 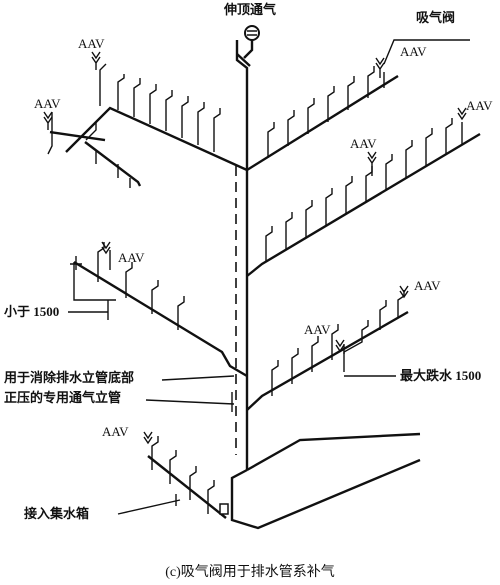 What do you see at coordinates (147, 125) in the screenshot?
I see `branch-upper-left` at bounding box center [147, 125].